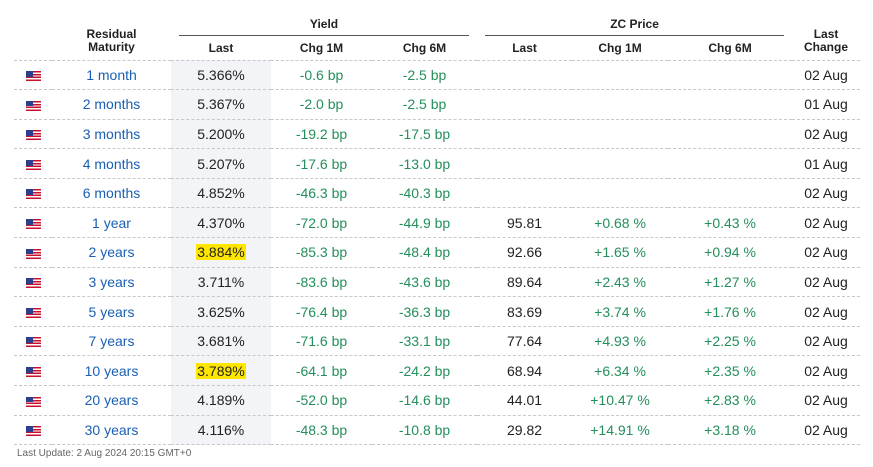  What do you see at coordinates (437, 163) in the screenshot?
I see `table-row: 4 months 5.207% -17.6 bp -13.0 bp 01 Aug` at bounding box center [437, 163].